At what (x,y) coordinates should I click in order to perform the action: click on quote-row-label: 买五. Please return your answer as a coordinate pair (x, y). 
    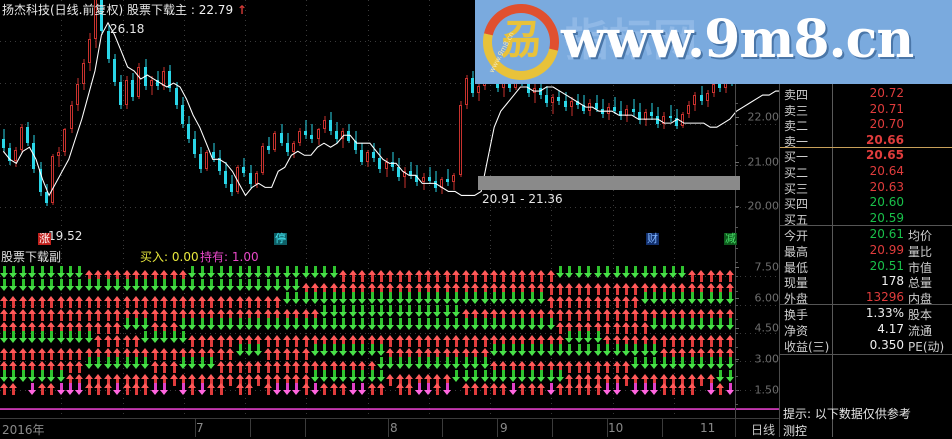
    Looking at the image, I should click on (796, 219).